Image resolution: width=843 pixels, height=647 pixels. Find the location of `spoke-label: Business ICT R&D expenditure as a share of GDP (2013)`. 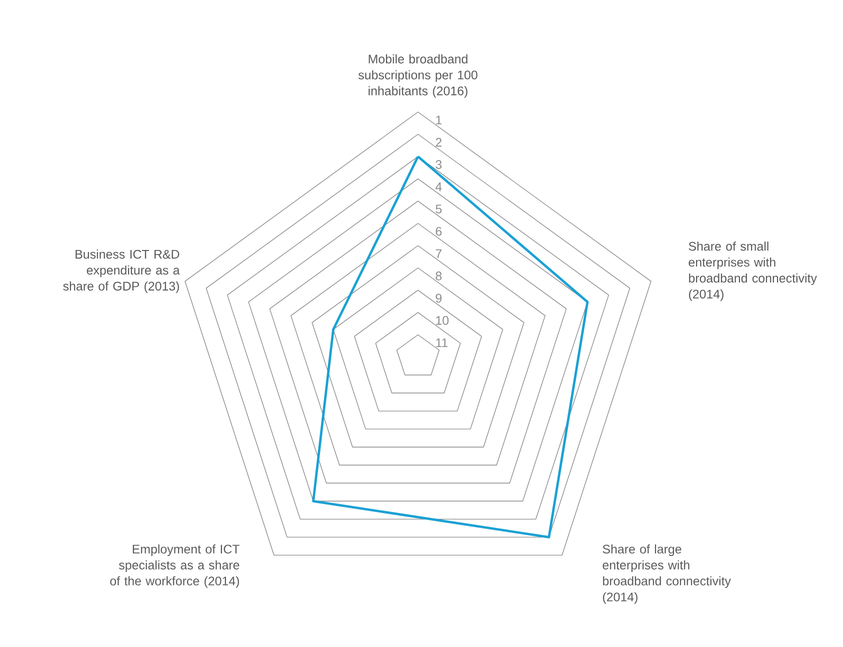

spoke-label: Business ICT R&D expenditure as a share of GDP (2013) is located at coordinates (121, 272).